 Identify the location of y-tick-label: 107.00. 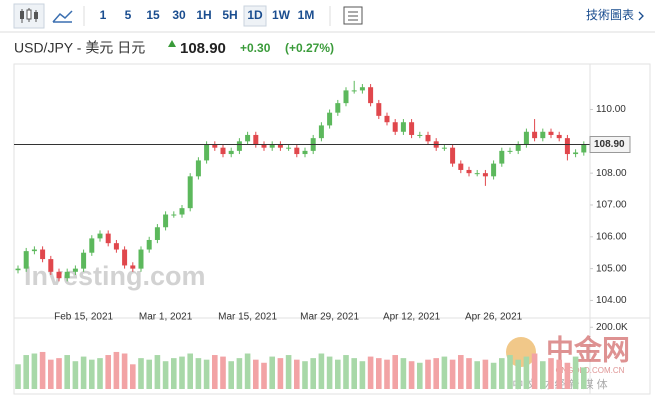
(611, 205).